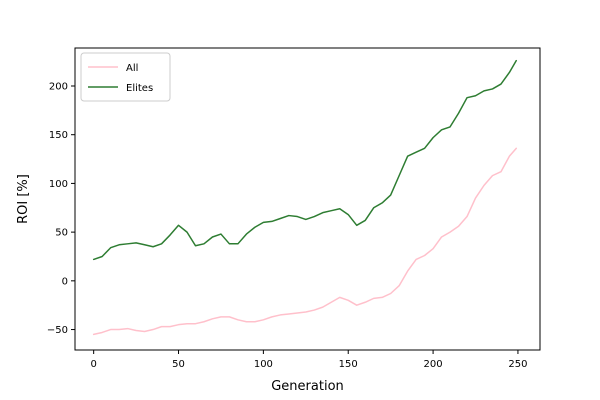 The height and width of the screenshot is (400, 600). What do you see at coordinates (58, 135) in the screenshot?
I see `y-tick-label: 150` at bounding box center [58, 135].